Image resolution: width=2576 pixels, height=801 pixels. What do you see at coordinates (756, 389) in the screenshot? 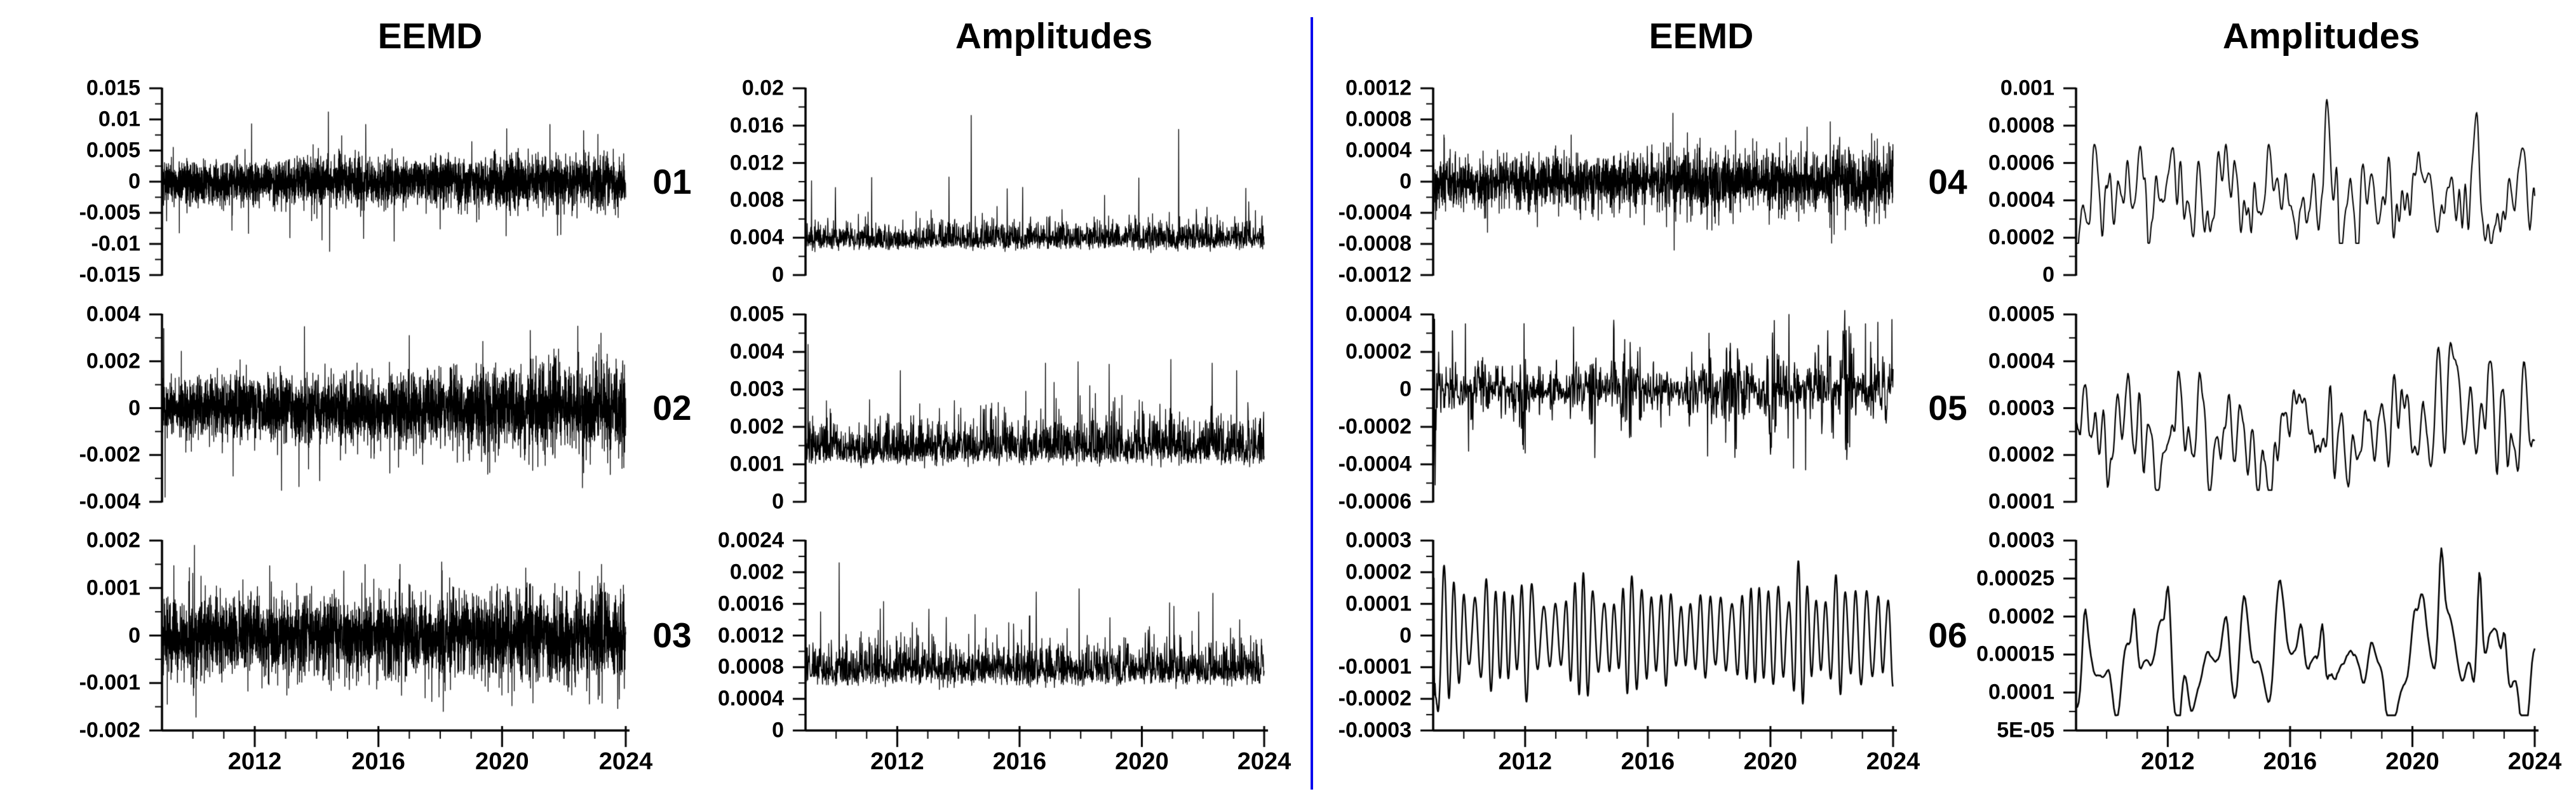
I see `y-tick-label: 0.003` at bounding box center [756, 389].